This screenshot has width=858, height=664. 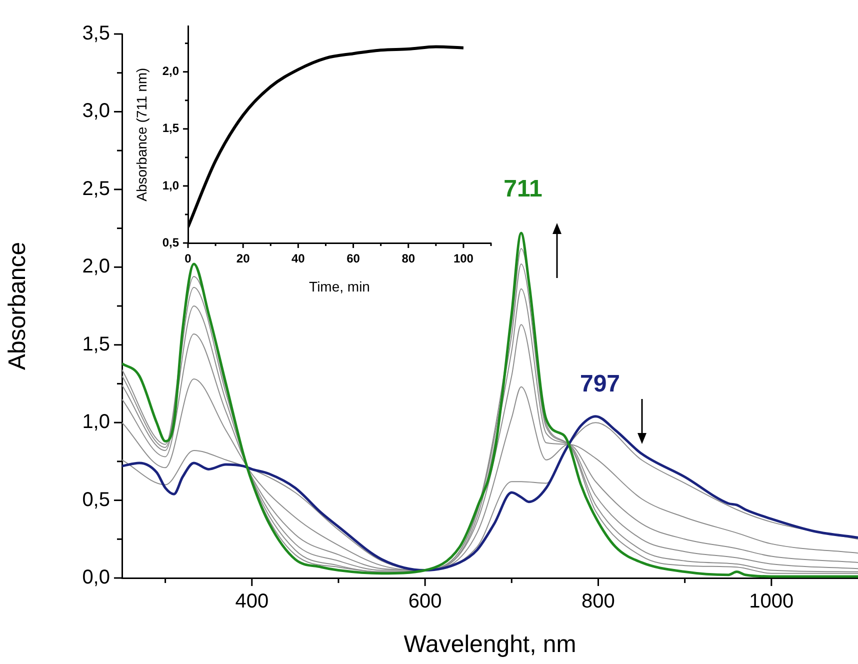 What do you see at coordinates (523, 189) in the screenshot?
I see `annotation: 711` at bounding box center [523, 189].